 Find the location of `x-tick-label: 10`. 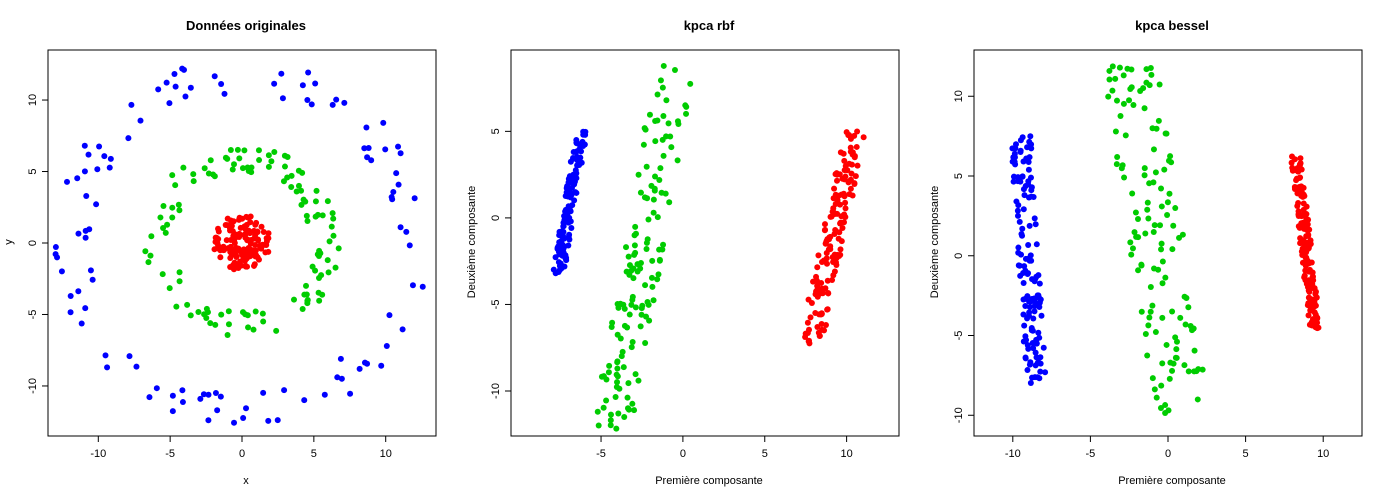

x-tick-label: 10 is located at coordinates (846, 454).